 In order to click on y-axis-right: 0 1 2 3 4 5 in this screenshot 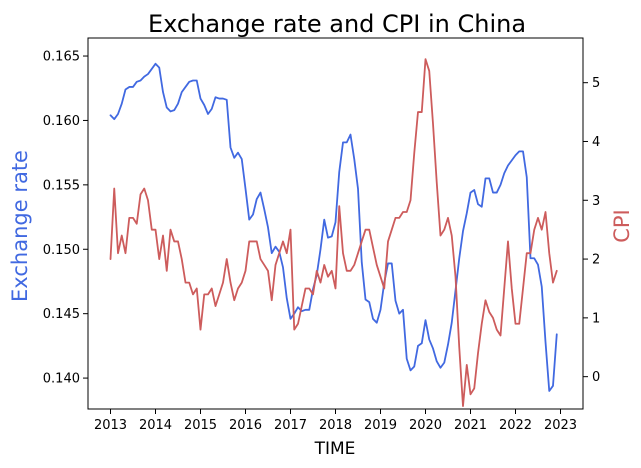, I will do `click(591, 230)`.